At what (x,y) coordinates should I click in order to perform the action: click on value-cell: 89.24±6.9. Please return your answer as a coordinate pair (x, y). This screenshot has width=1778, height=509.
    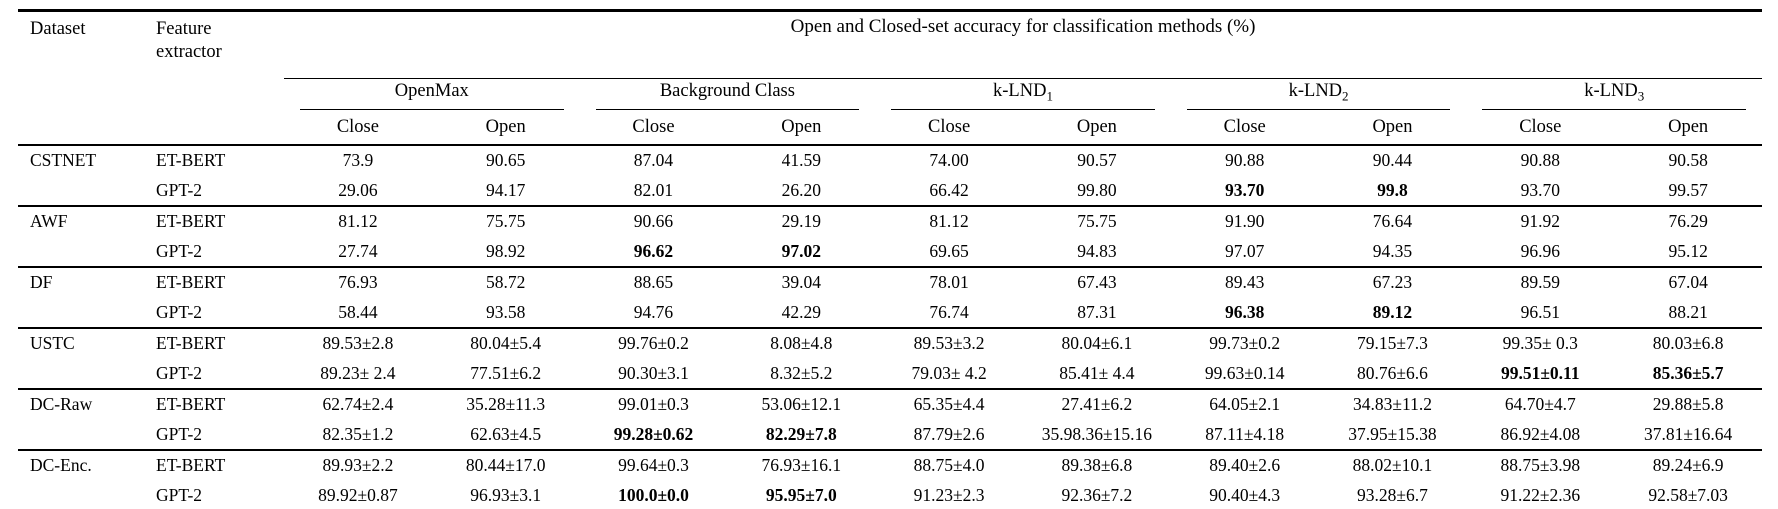
    Looking at the image, I should click on (1688, 465).